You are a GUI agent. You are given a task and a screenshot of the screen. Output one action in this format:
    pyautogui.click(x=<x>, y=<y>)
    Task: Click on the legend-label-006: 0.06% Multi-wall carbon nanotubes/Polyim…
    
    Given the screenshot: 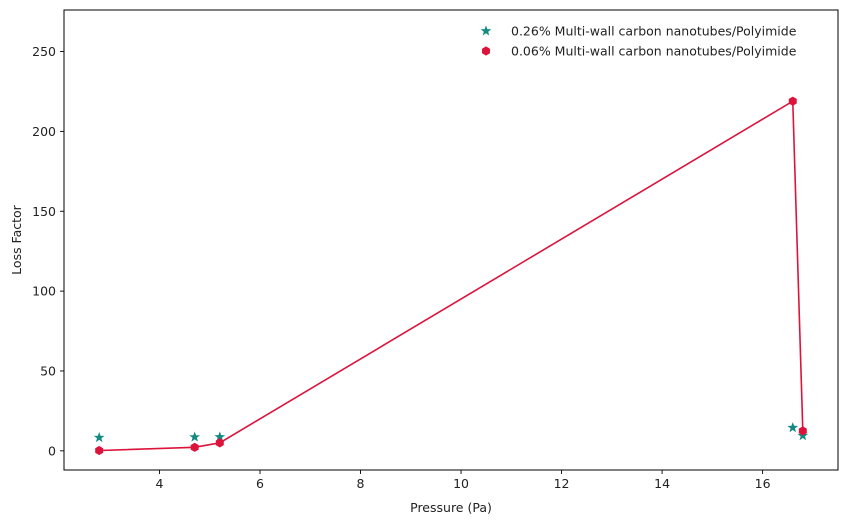 What is the action you would take?
    pyautogui.click(x=654, y=51)
    